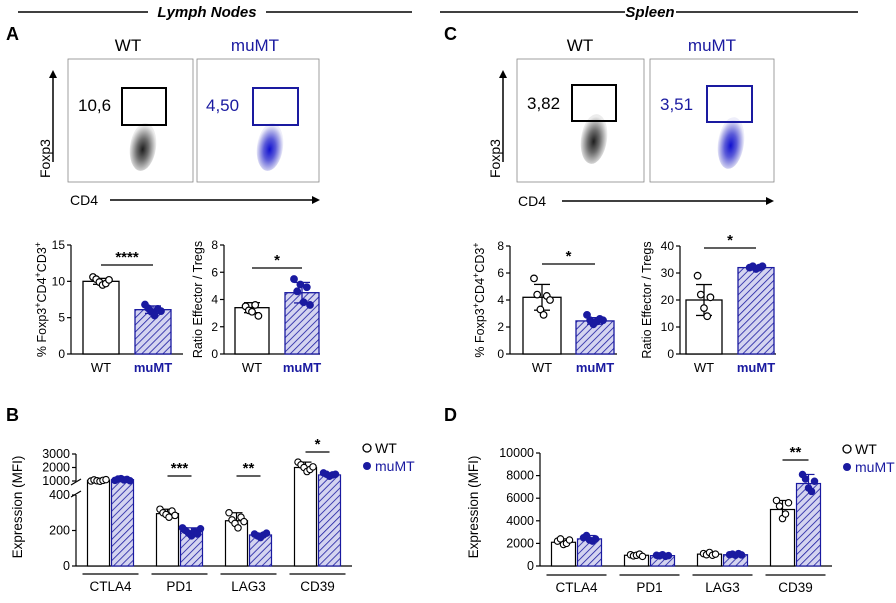 This screenshot has width=896, height=603. I want to click on y-tick-label: 10, so click(59, 281).